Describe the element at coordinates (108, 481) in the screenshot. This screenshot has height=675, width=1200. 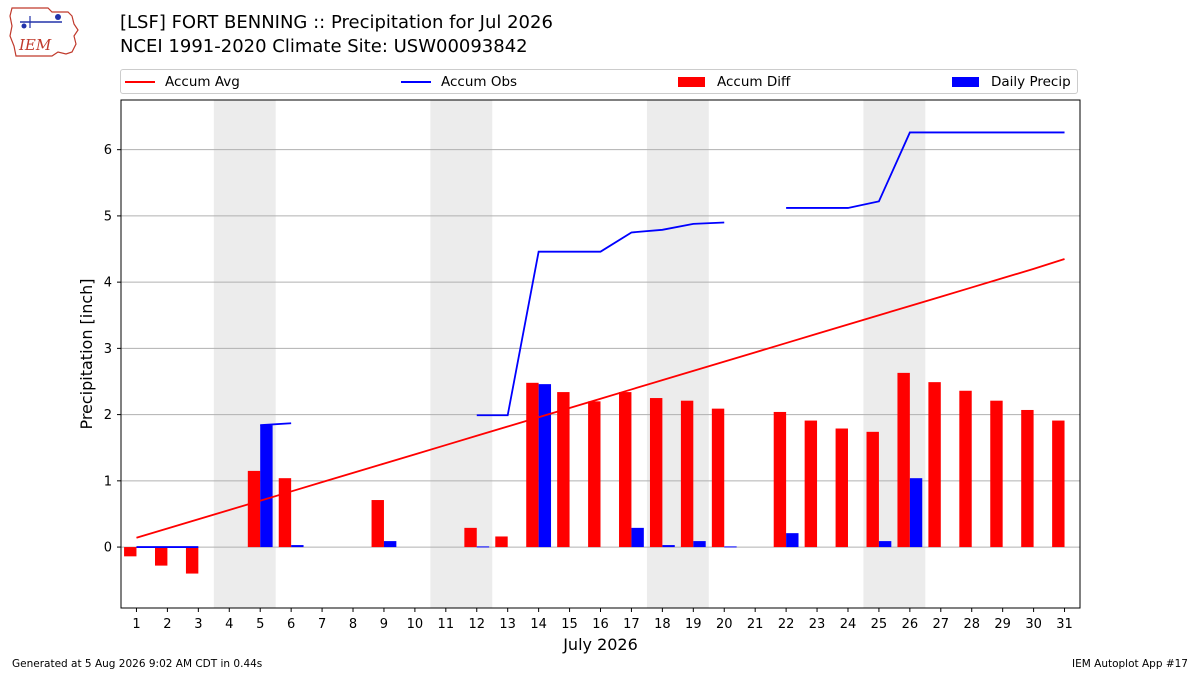
I see `y-tick-label: 1` at that location.